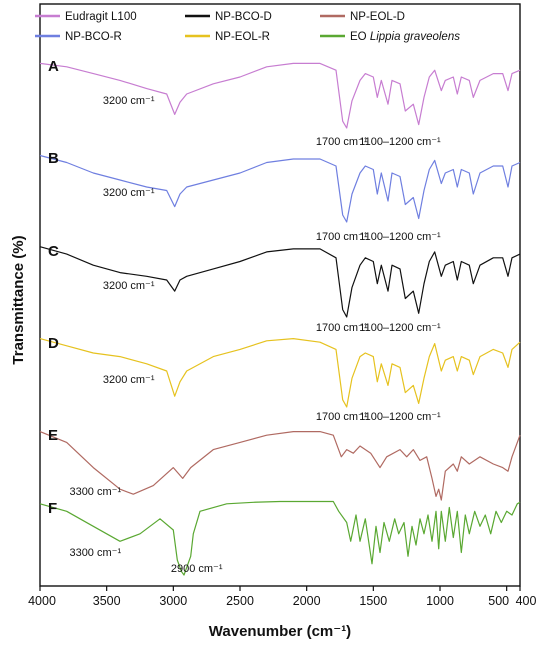 The height and width of the screenshot is (647, 550). I want to click on x-axis-title: Wavenumber (cm⁻¹), so click(280, 631).